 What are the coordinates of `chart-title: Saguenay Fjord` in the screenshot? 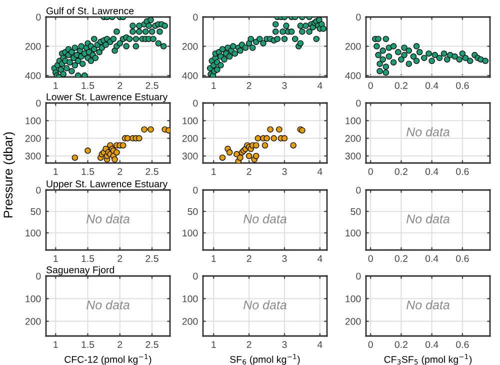 It's located at (80, 271).